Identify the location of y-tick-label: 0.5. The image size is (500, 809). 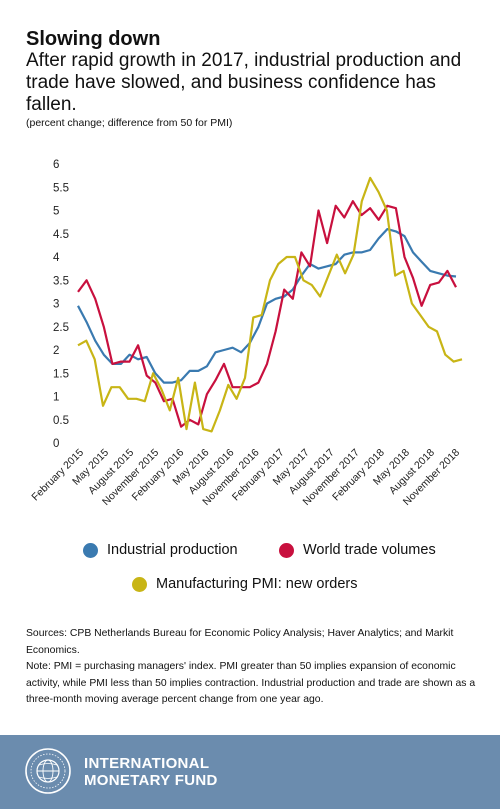
(61, 421).